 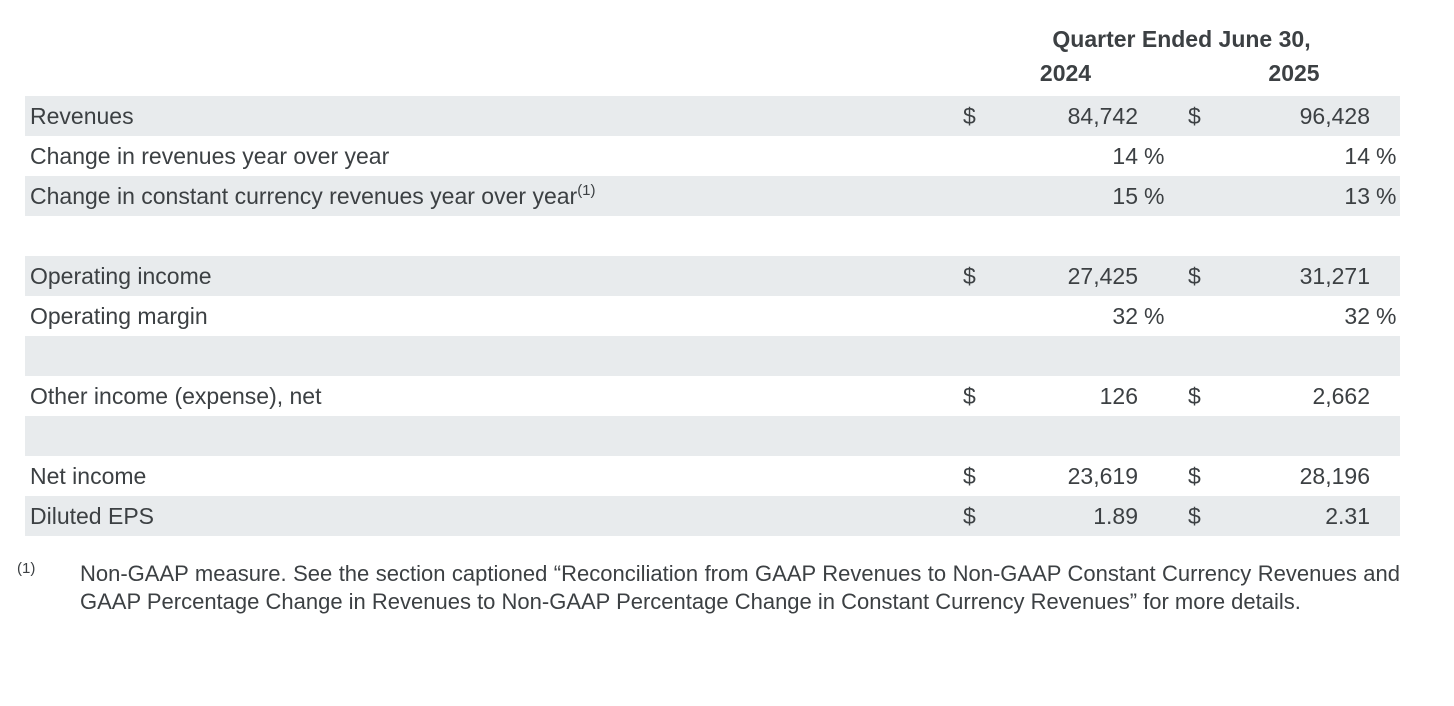 What do you see at coordinates (1065, 156) in the screenshot?
I see `col-2024: 14 %` at bounding box center [1065, 156].